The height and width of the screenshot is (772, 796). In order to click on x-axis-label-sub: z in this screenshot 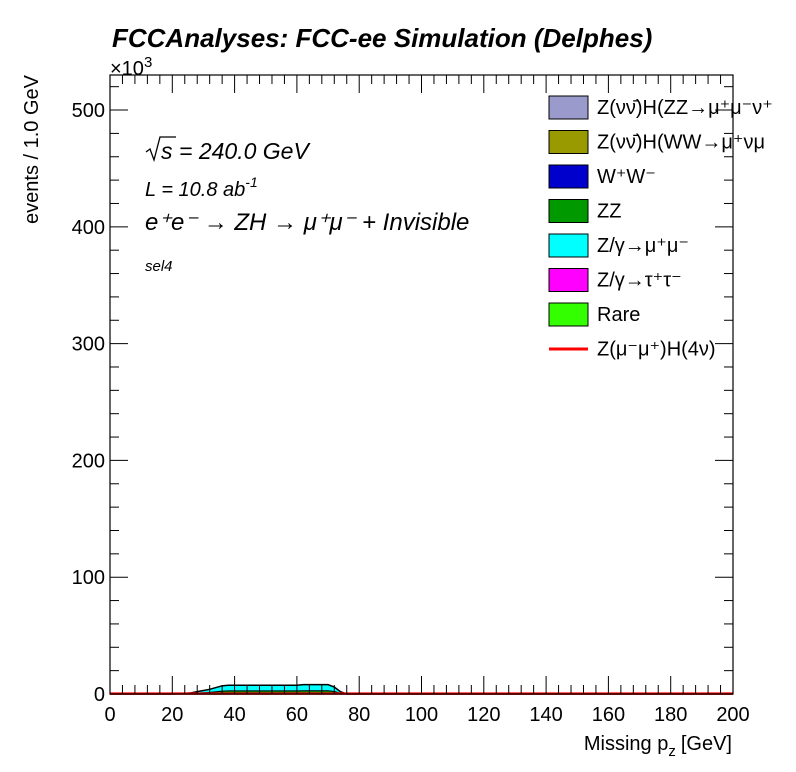, I will do `click(672, 751)`.